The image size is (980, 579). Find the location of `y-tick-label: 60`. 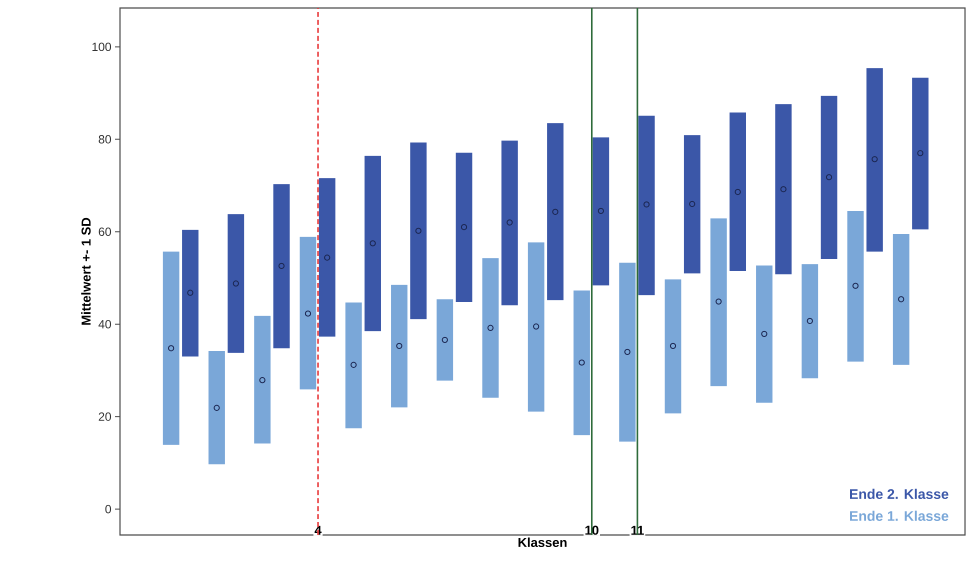

y-tick-label: 60 is located at coordinates (105, 232).